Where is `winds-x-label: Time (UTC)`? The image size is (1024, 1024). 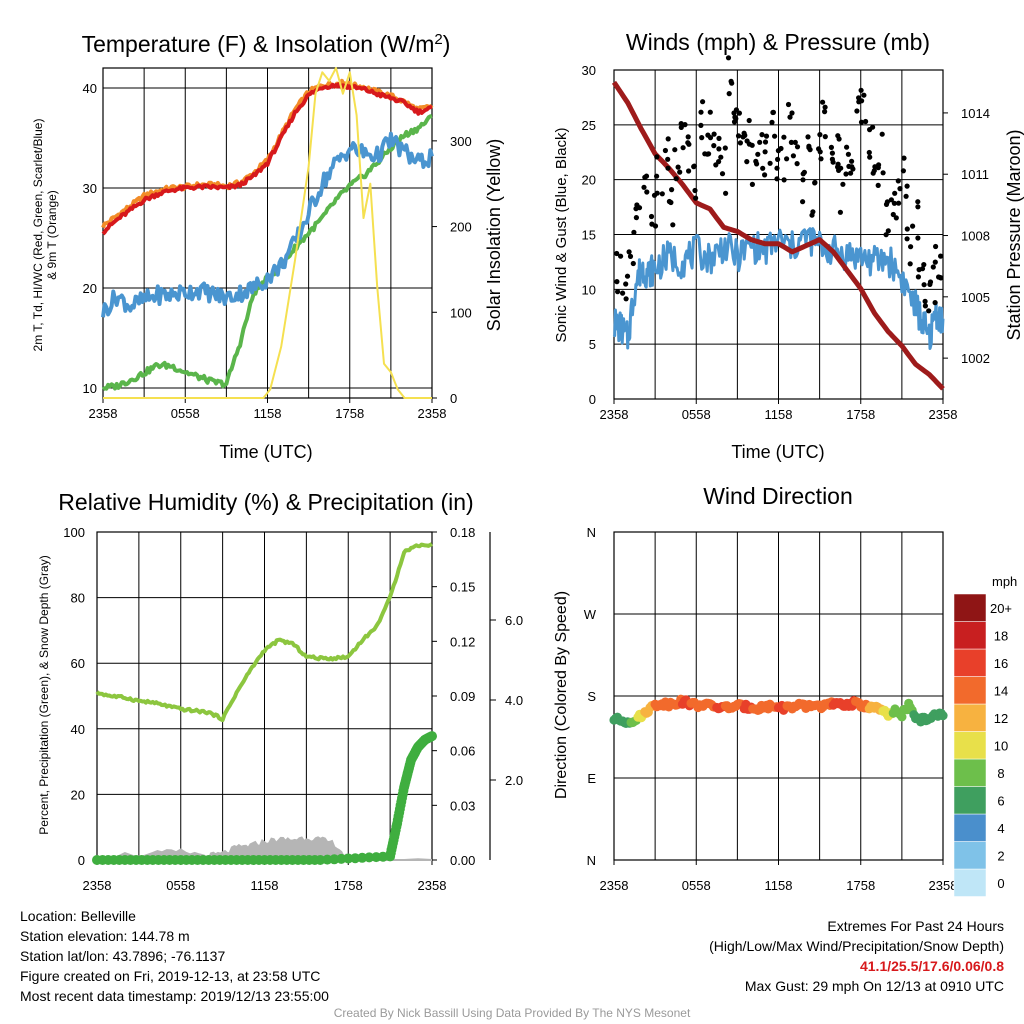 winds-x-label: Time (UTC) is located at coordinates (777, 452).